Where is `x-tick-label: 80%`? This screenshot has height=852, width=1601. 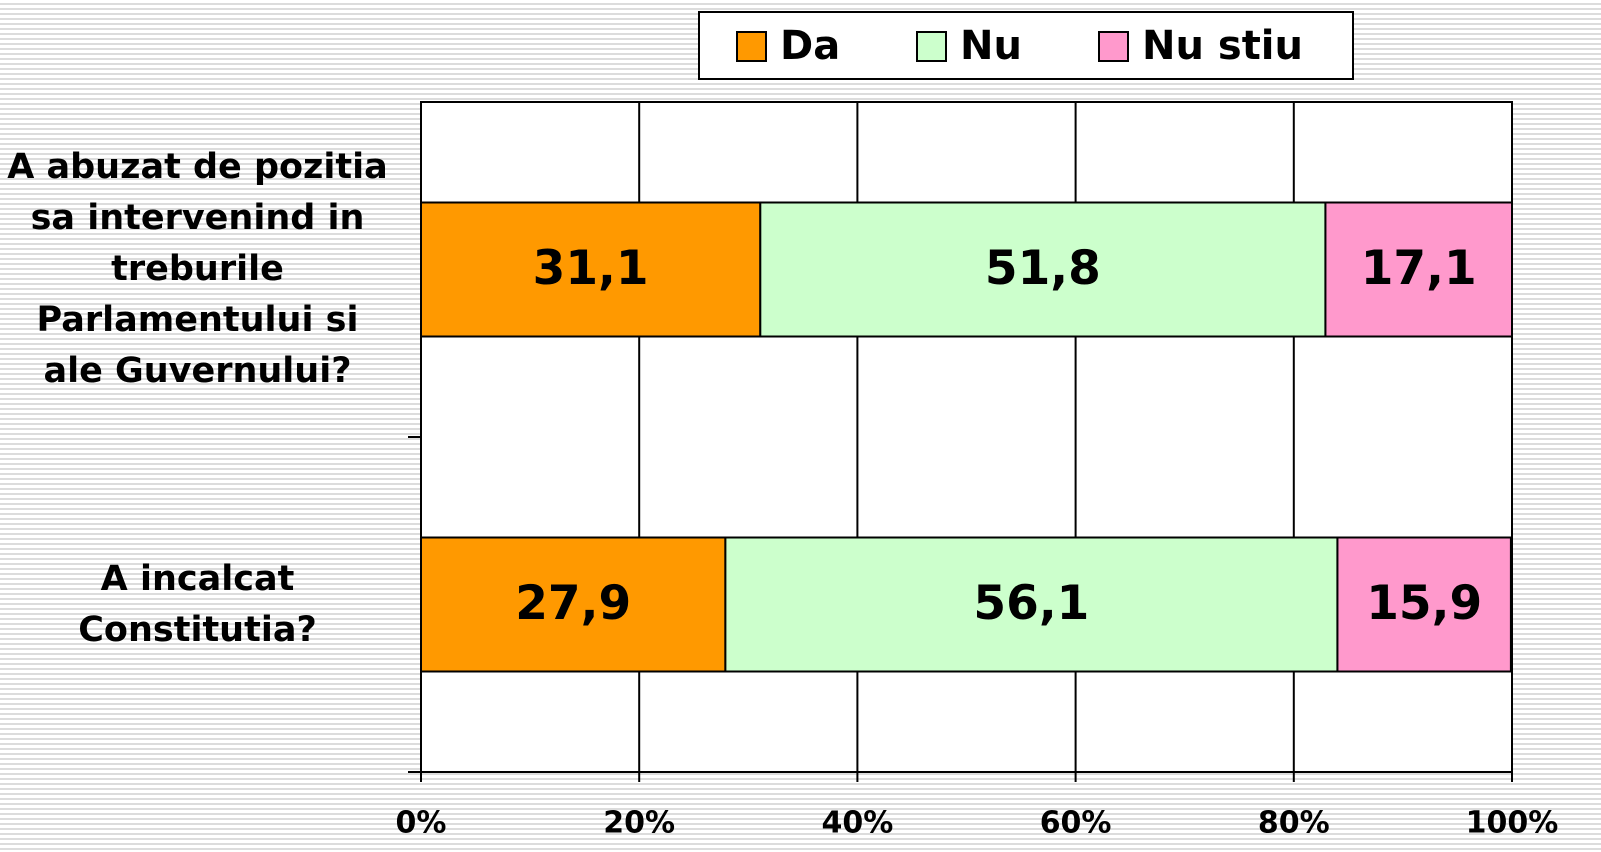 x-tick-label: 80% is located at coordinates (1294, 823).